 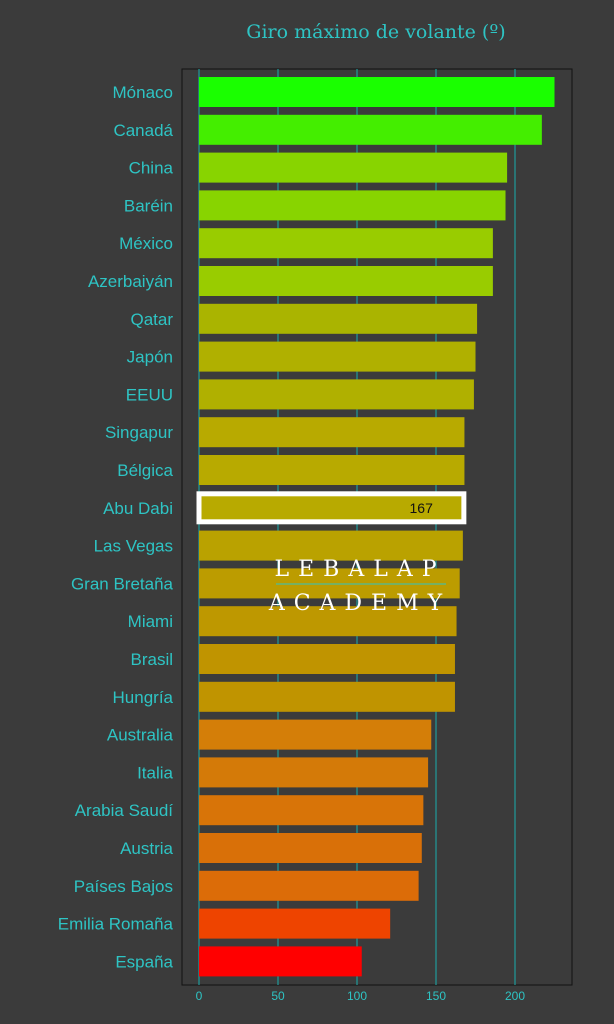 I want to click on category-label: México, so click(x=146, y=243).